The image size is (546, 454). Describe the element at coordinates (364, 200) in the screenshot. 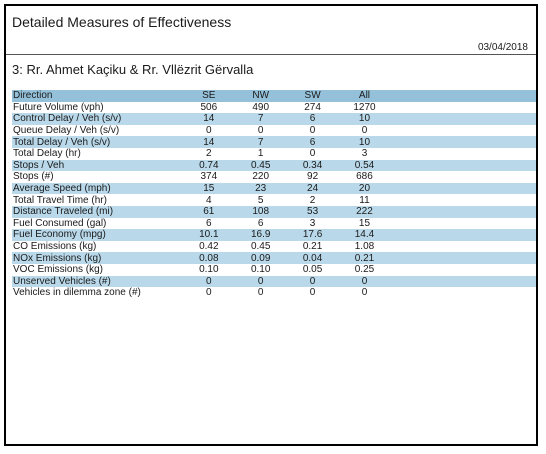

I see `row-value: 11` at that location.